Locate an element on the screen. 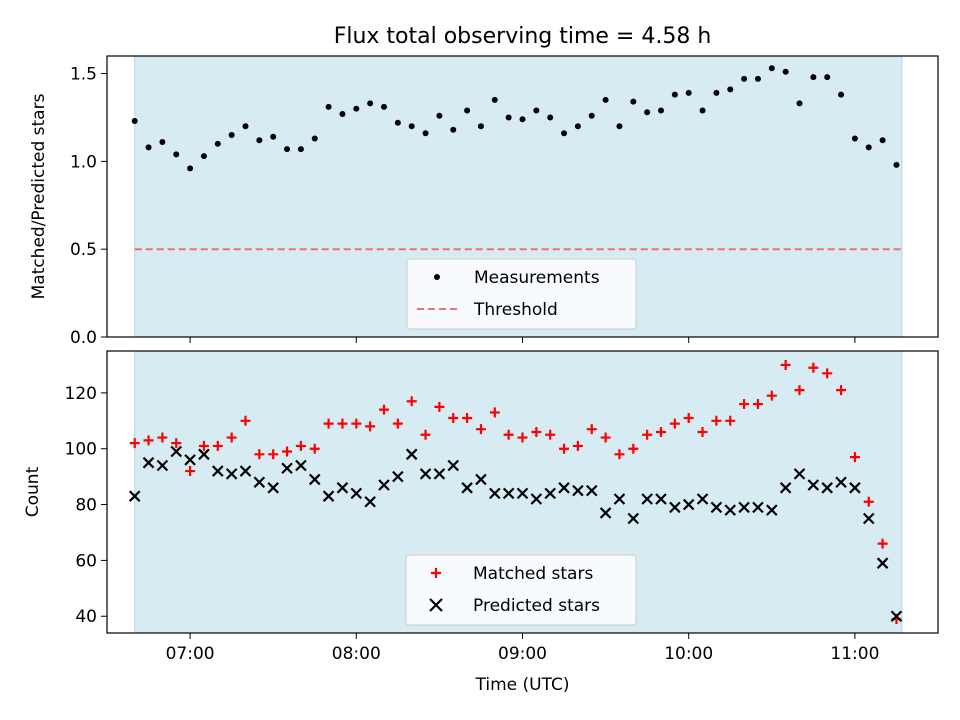 The height and width of the screenshot is (720, 960). x-tick-label: 10:00 is located at coordinates (688, 654).